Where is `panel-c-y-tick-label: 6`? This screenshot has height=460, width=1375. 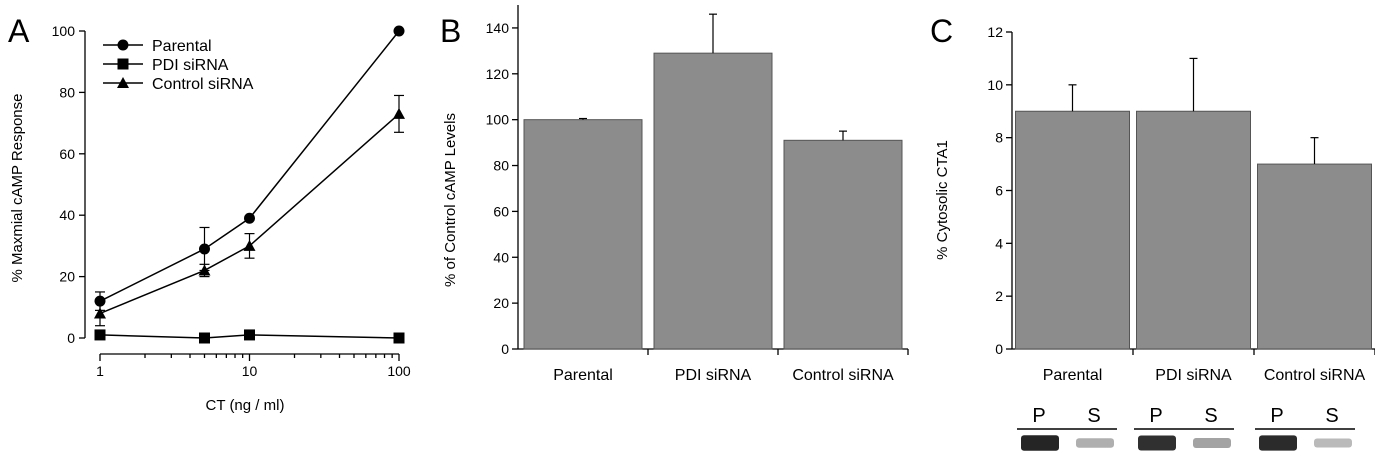 panel-c-y-tick-label: 6 is located at coordinates (999, 191).